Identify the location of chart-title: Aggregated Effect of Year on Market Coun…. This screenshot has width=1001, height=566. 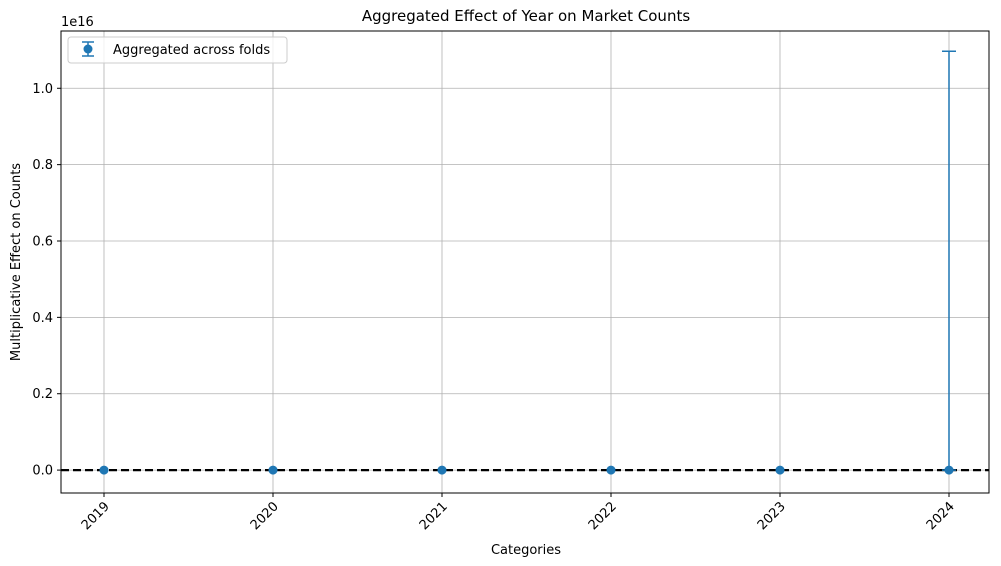
(526, 16).